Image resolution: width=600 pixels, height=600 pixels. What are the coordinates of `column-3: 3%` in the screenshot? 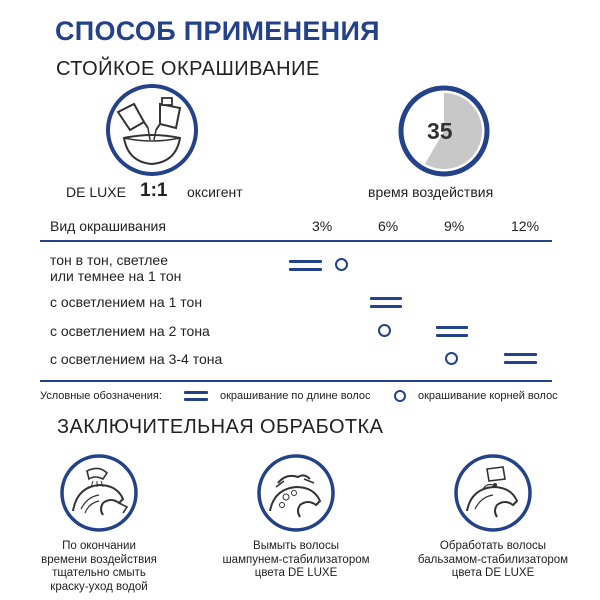 It's located at (322, 226).